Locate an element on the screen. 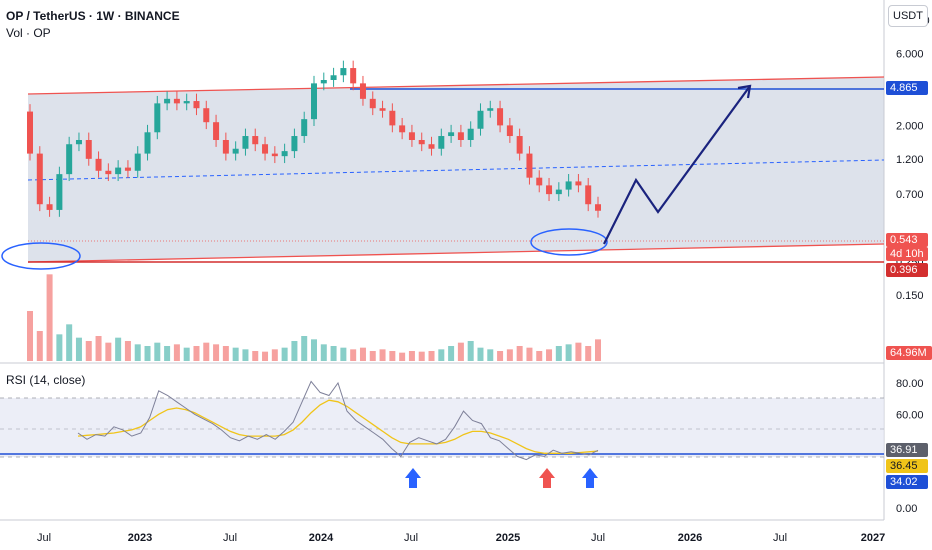 This screenshot has width=932, height=550. support-price-tag: 0.396 is located at coordinates (907, 270).